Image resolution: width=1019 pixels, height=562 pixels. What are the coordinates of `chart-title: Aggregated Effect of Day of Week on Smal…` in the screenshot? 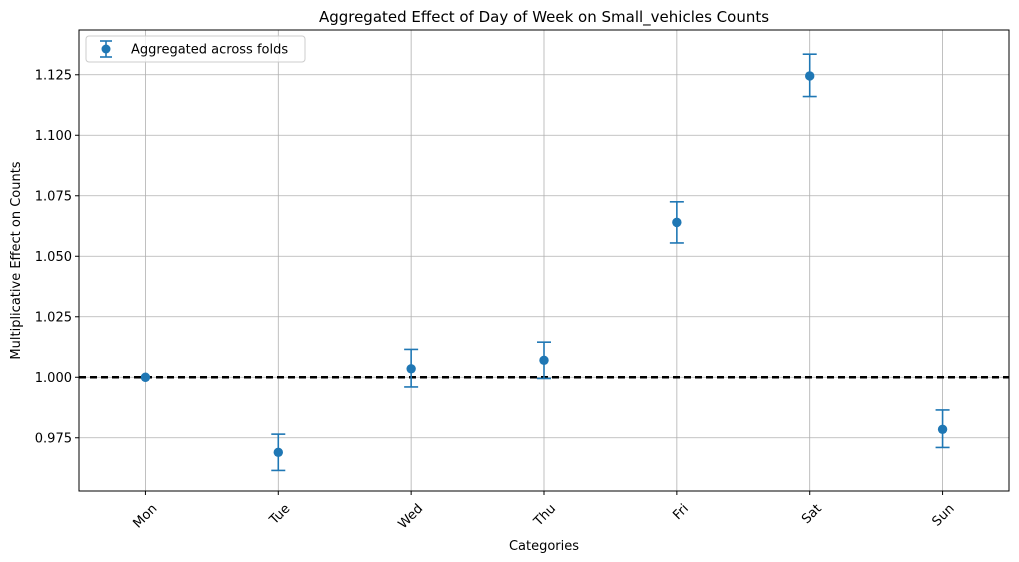 It's located at (544, 17).